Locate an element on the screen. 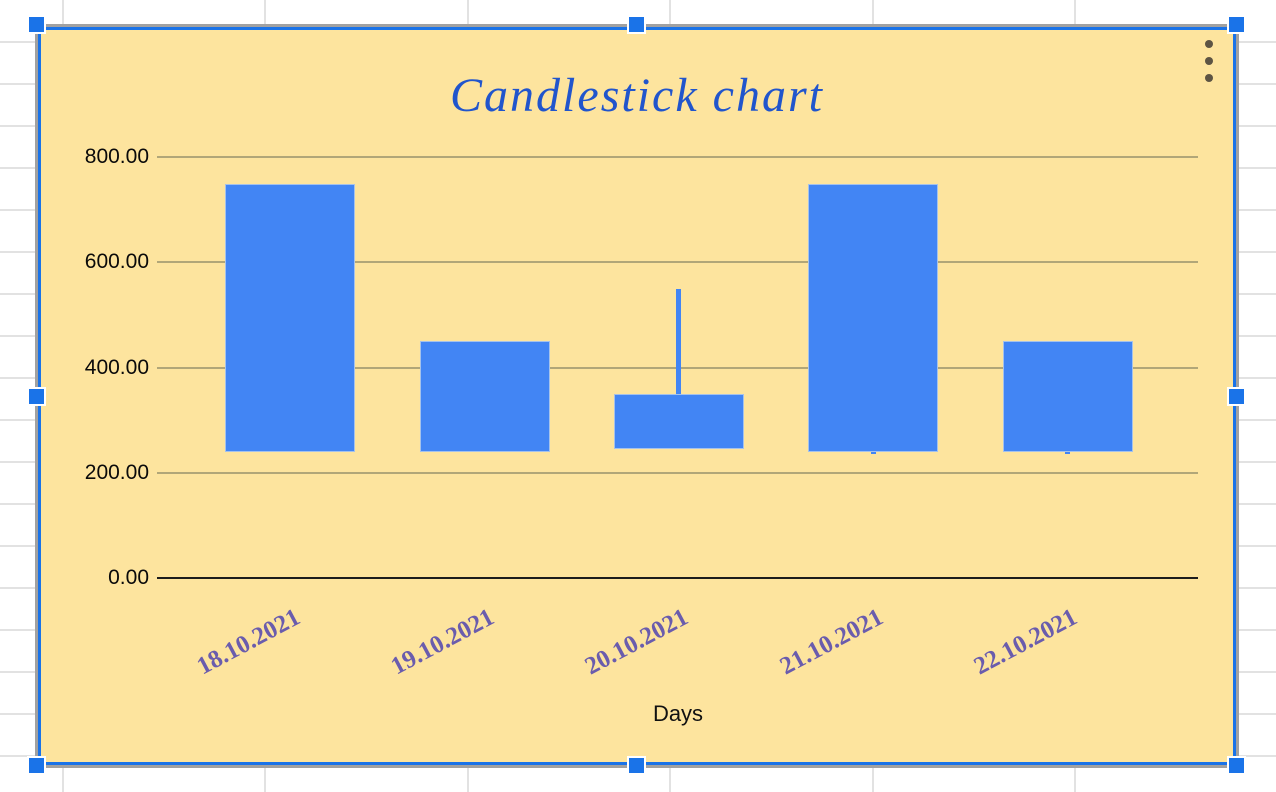 This screenshot has height=792, width=1276. y-tick-label: 600.00 is located at coordinates (116, 262).